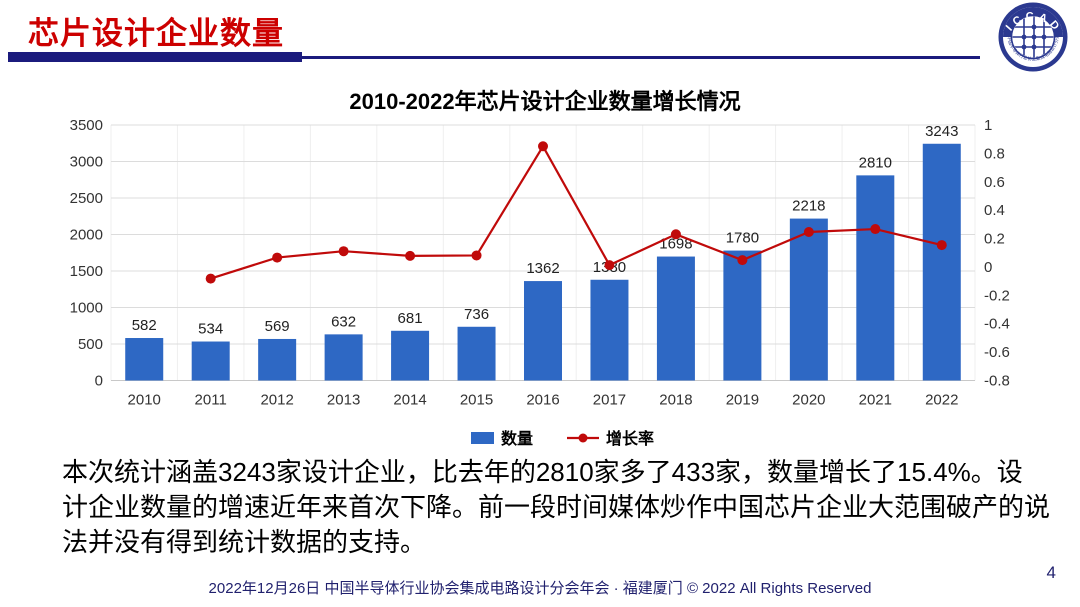  I want to click on logo-grid, so click(1033, 37).